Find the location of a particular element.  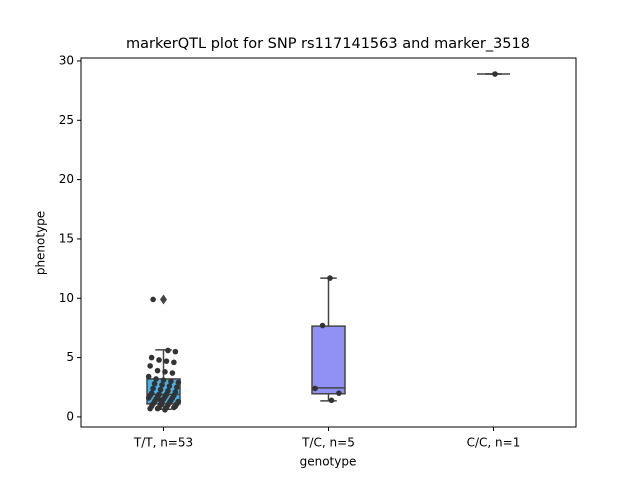

y-tick-label: 10 is located at coordinates (66, 298).